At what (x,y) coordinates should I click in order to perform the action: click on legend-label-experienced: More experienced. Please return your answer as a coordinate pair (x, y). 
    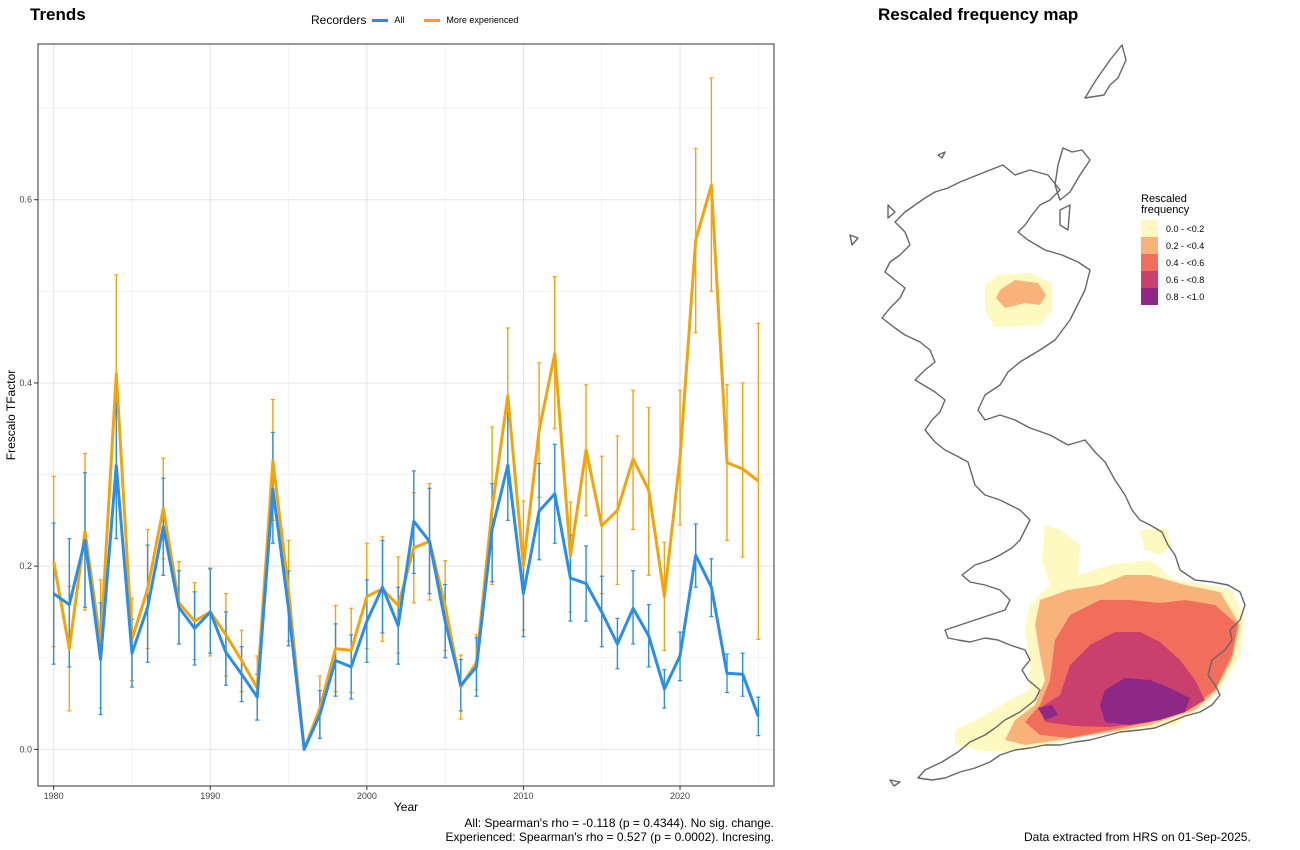
    Looking at the image, I should click on (482, 20).